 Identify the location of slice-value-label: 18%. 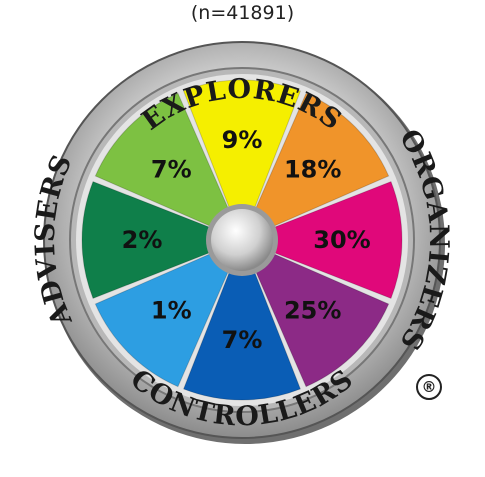
(312, 169).